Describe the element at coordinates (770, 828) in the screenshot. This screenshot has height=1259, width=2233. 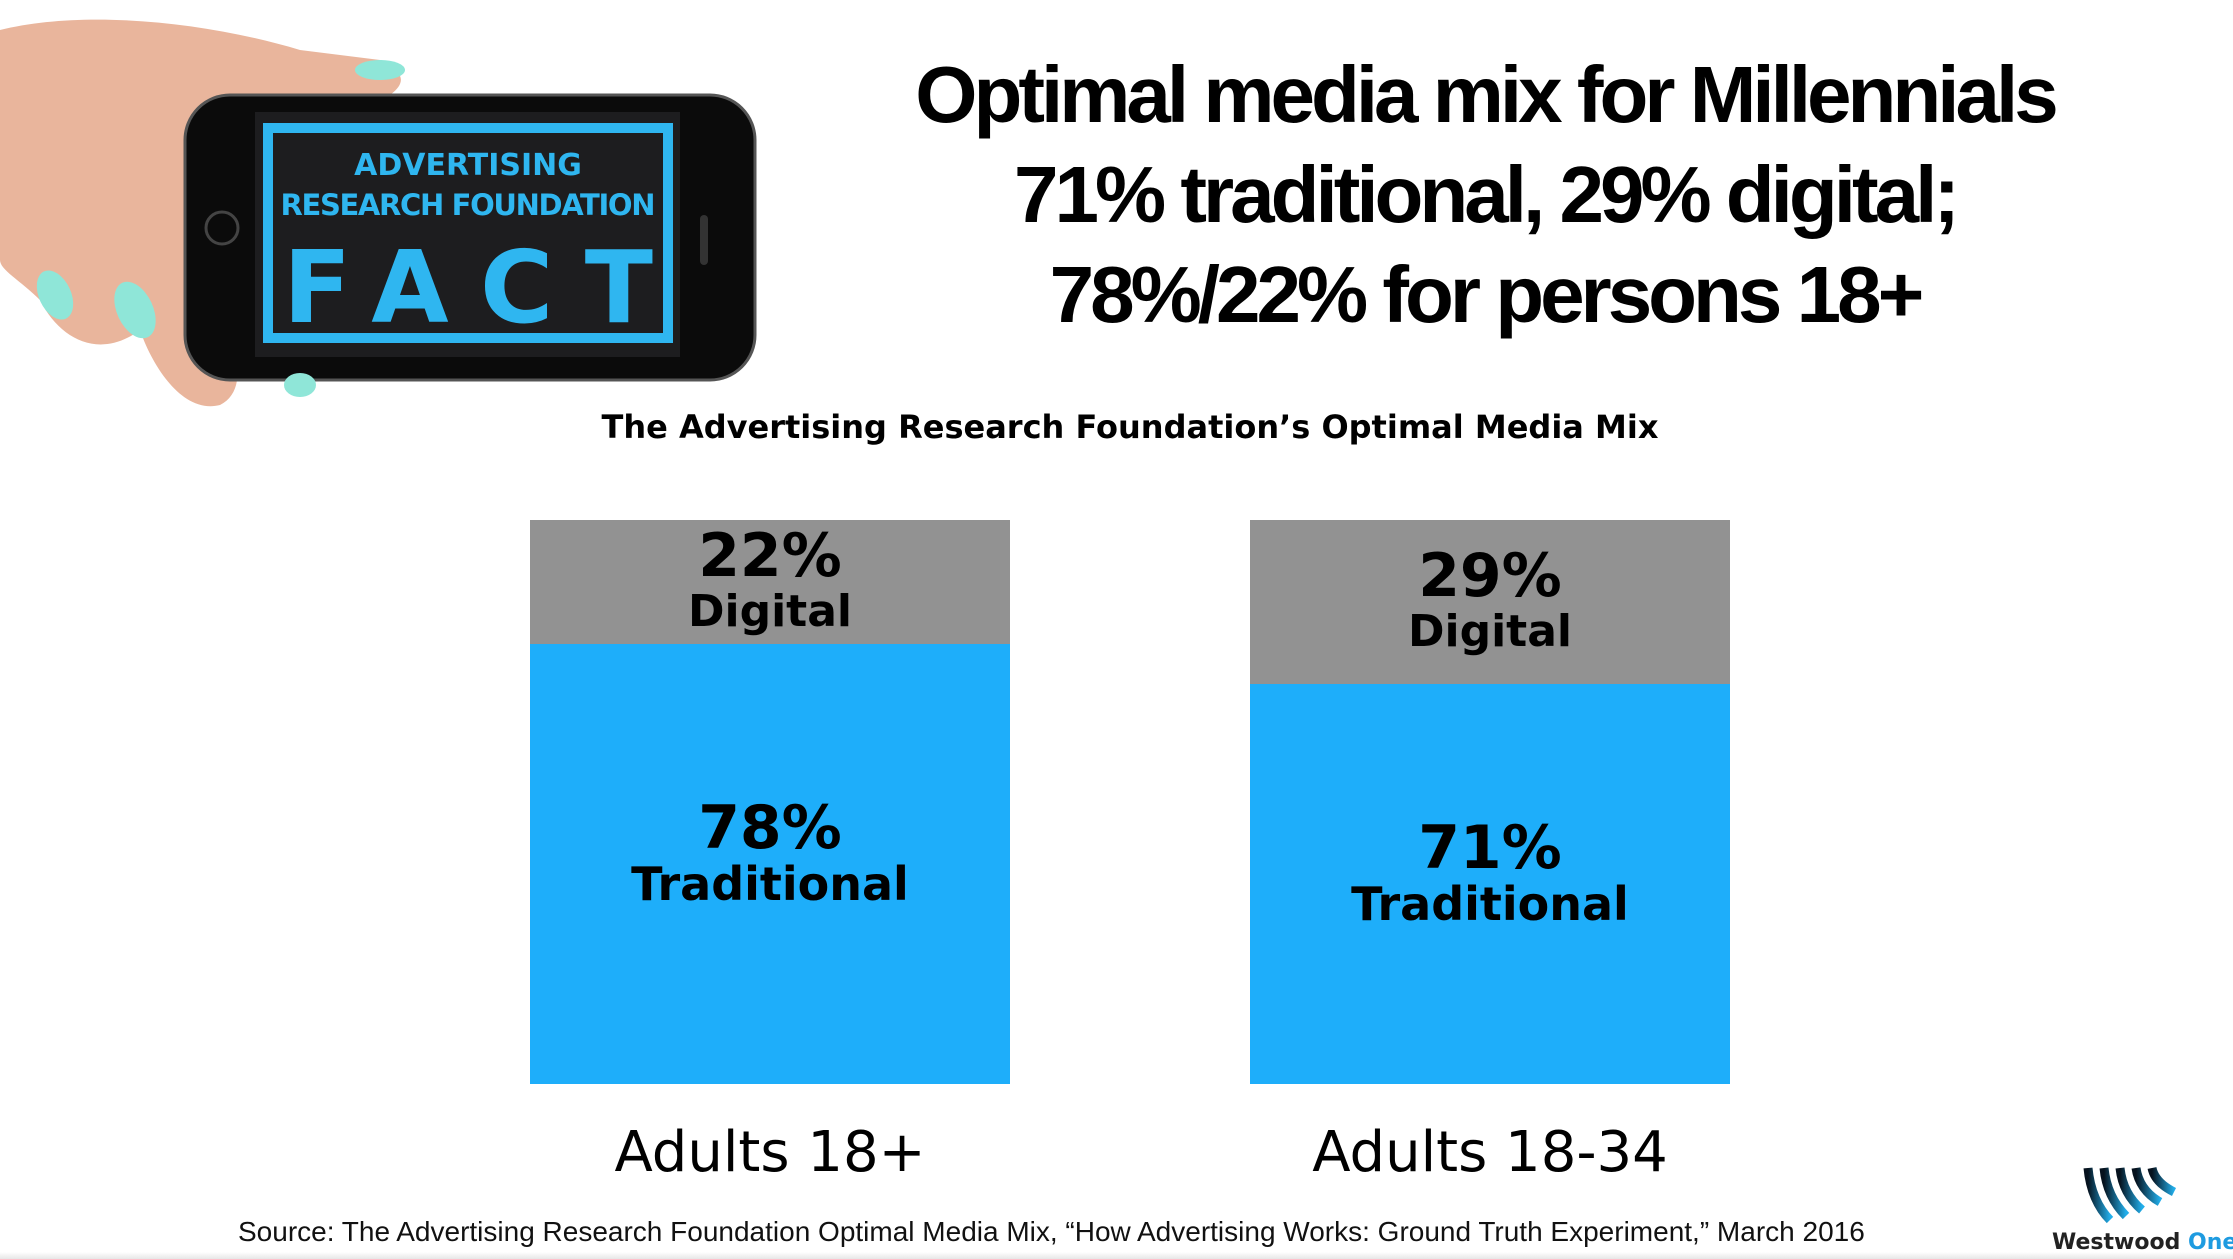
I see `data-label-percent: 78%` at that location.